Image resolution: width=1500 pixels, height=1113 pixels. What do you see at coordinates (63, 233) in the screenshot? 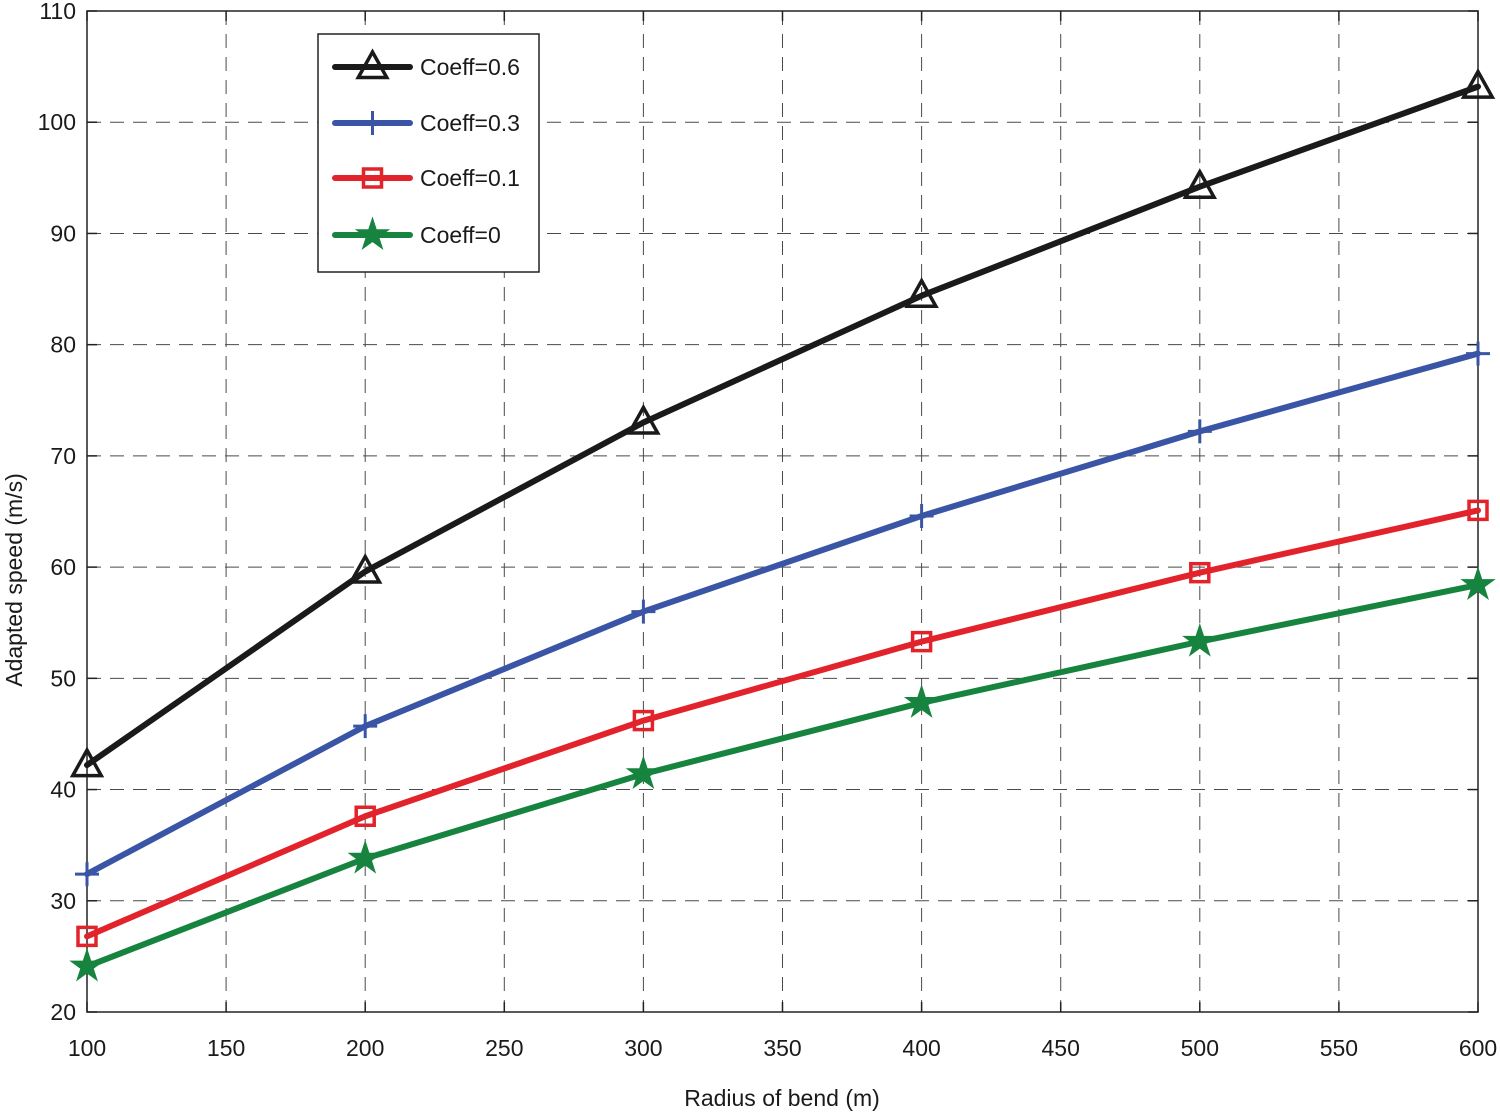
I see `y-tick-label: 90` at bounding box center [63, 233].